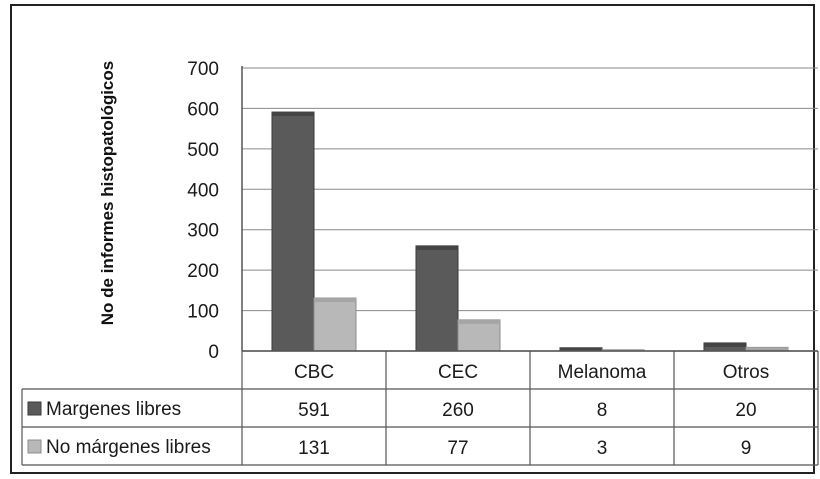 The width and height of the screenshot is (820, 479). Describe the element at coordinates (203, 150) in the screenshot. I see `y-tick-label: 500` at that location.